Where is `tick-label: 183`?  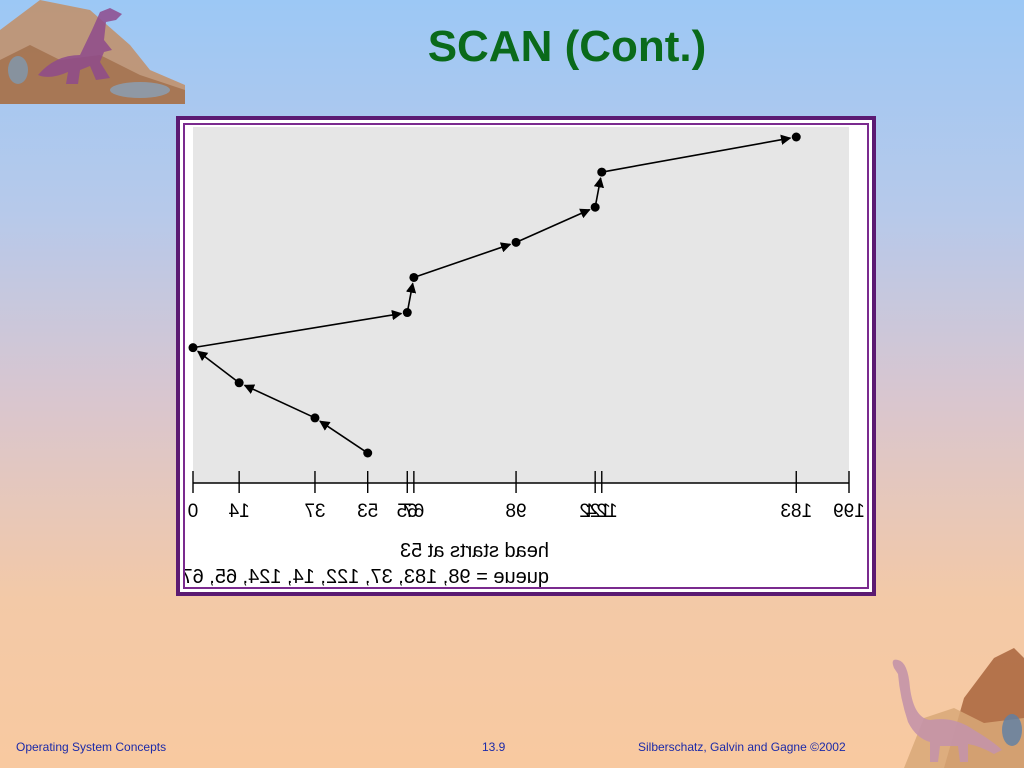
tick-label: 183 is located at coordinates (796, 511).